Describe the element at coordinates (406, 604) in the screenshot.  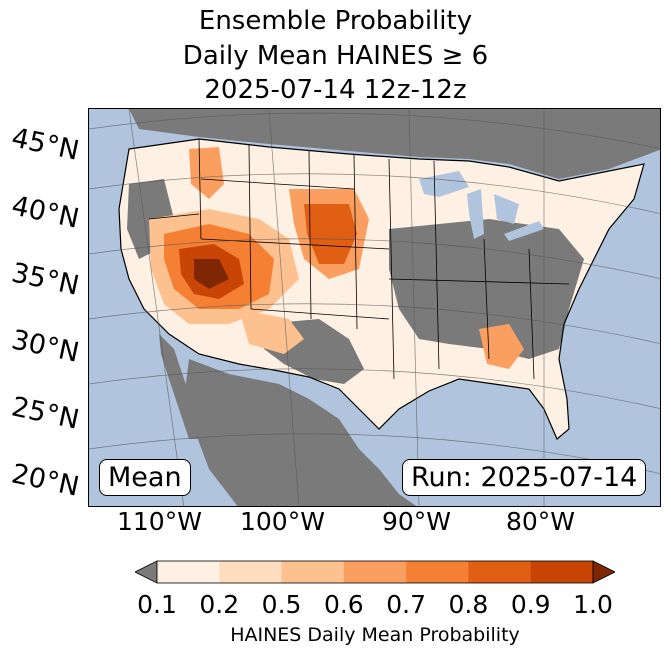
I see `colorbar-tick-label: 0.7` at that location.